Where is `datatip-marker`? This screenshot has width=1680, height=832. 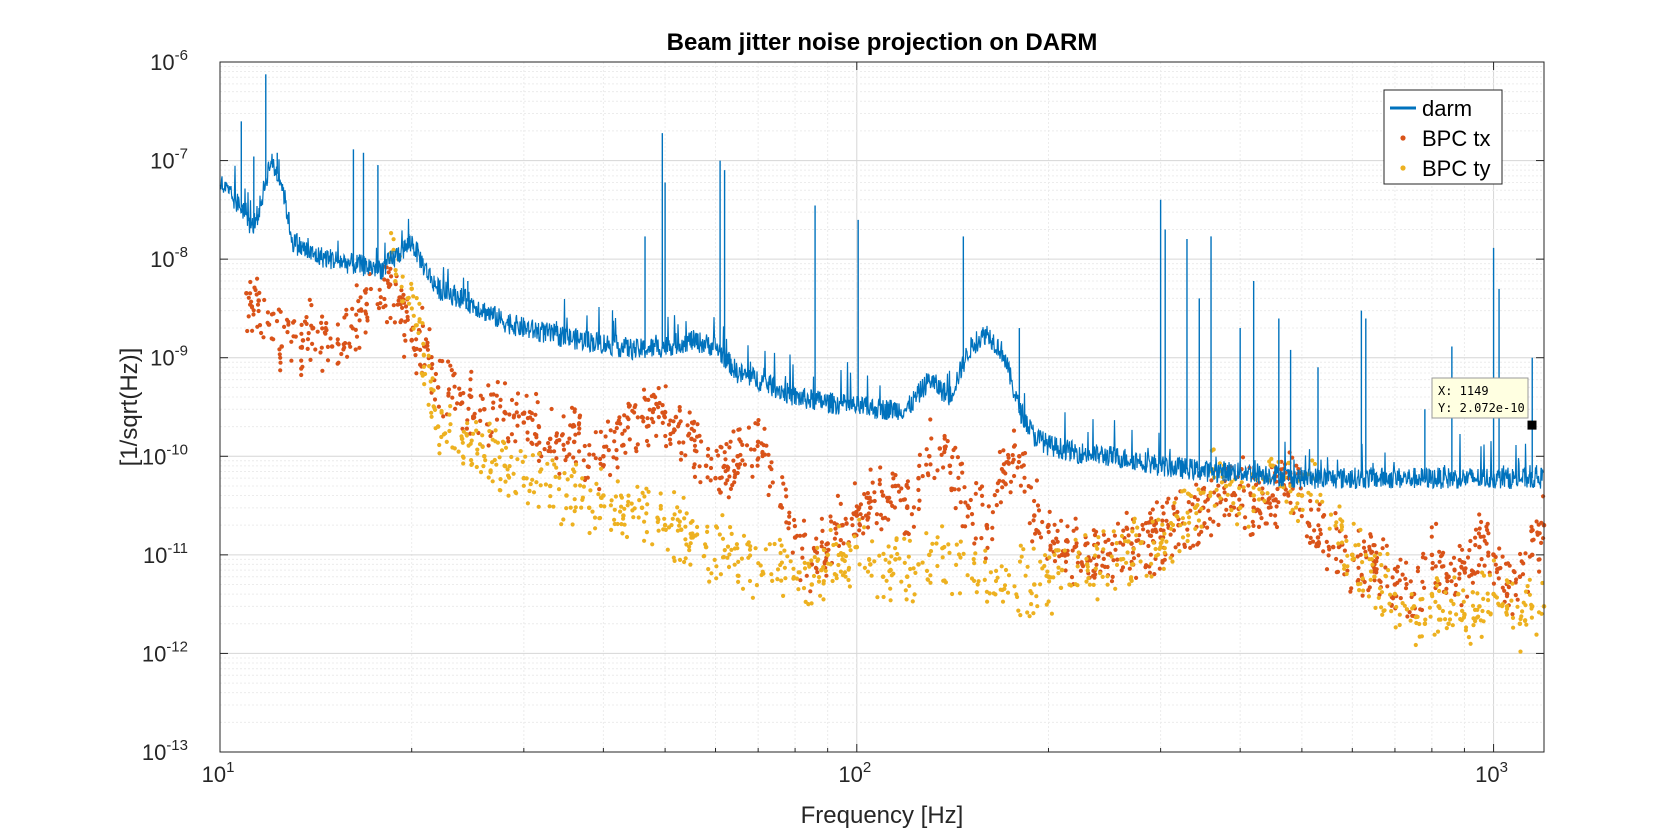 datatip-marker is located at coordinates (1532, 425).